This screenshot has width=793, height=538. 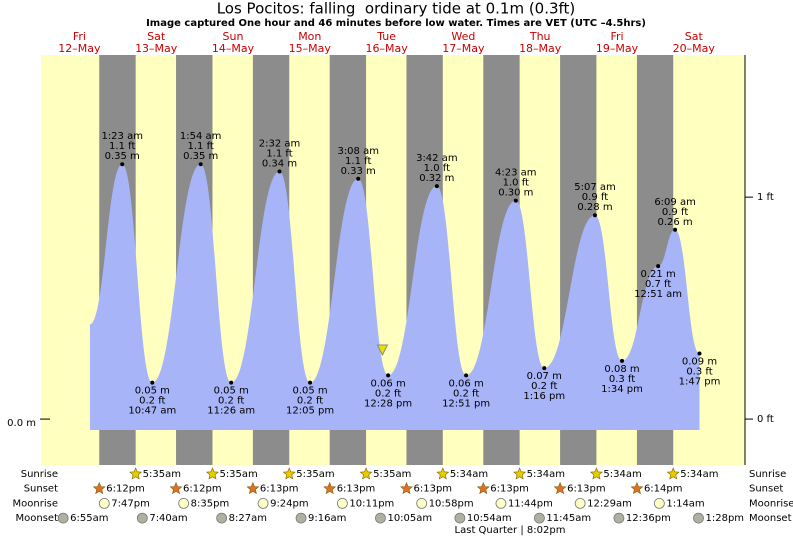 I want to click on y-tick-label: 0.0 m, so click(x=21, y=423).